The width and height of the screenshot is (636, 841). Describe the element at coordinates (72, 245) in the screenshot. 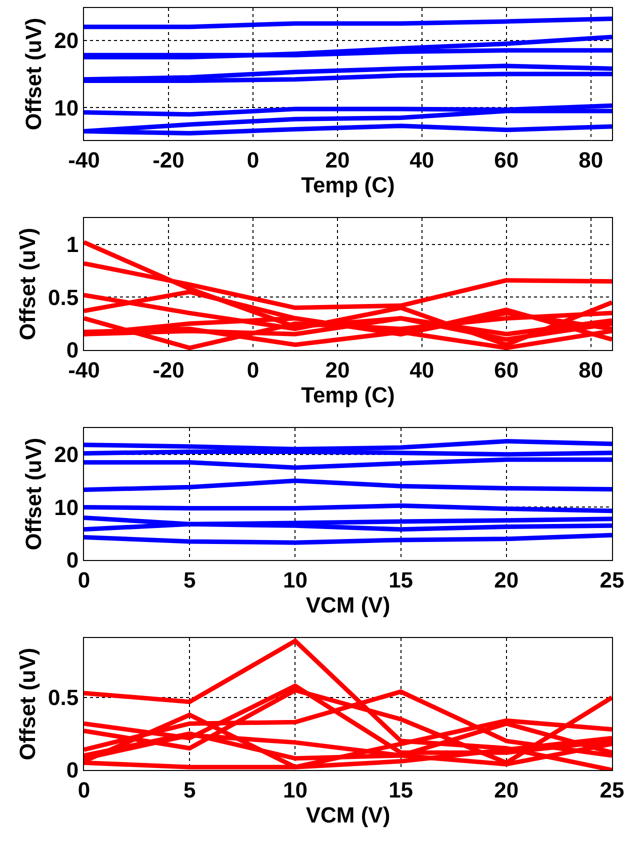

I see `y-tick-label: 1` at that location.